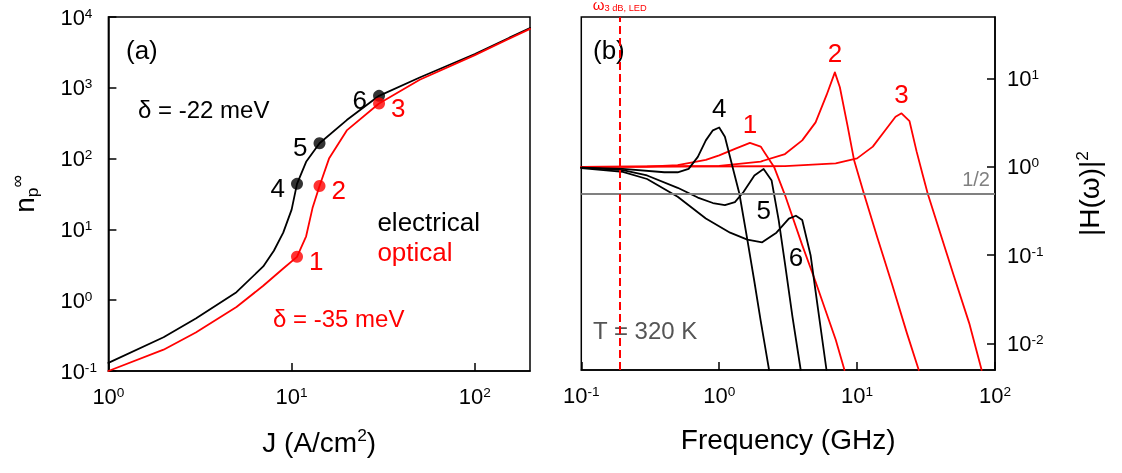 The width and height of the screenshot is (1122, 473). What do you see at coordinates (763, 209) in the screenshot?
I see `series-label: 5` at bounding box center [763, 209].